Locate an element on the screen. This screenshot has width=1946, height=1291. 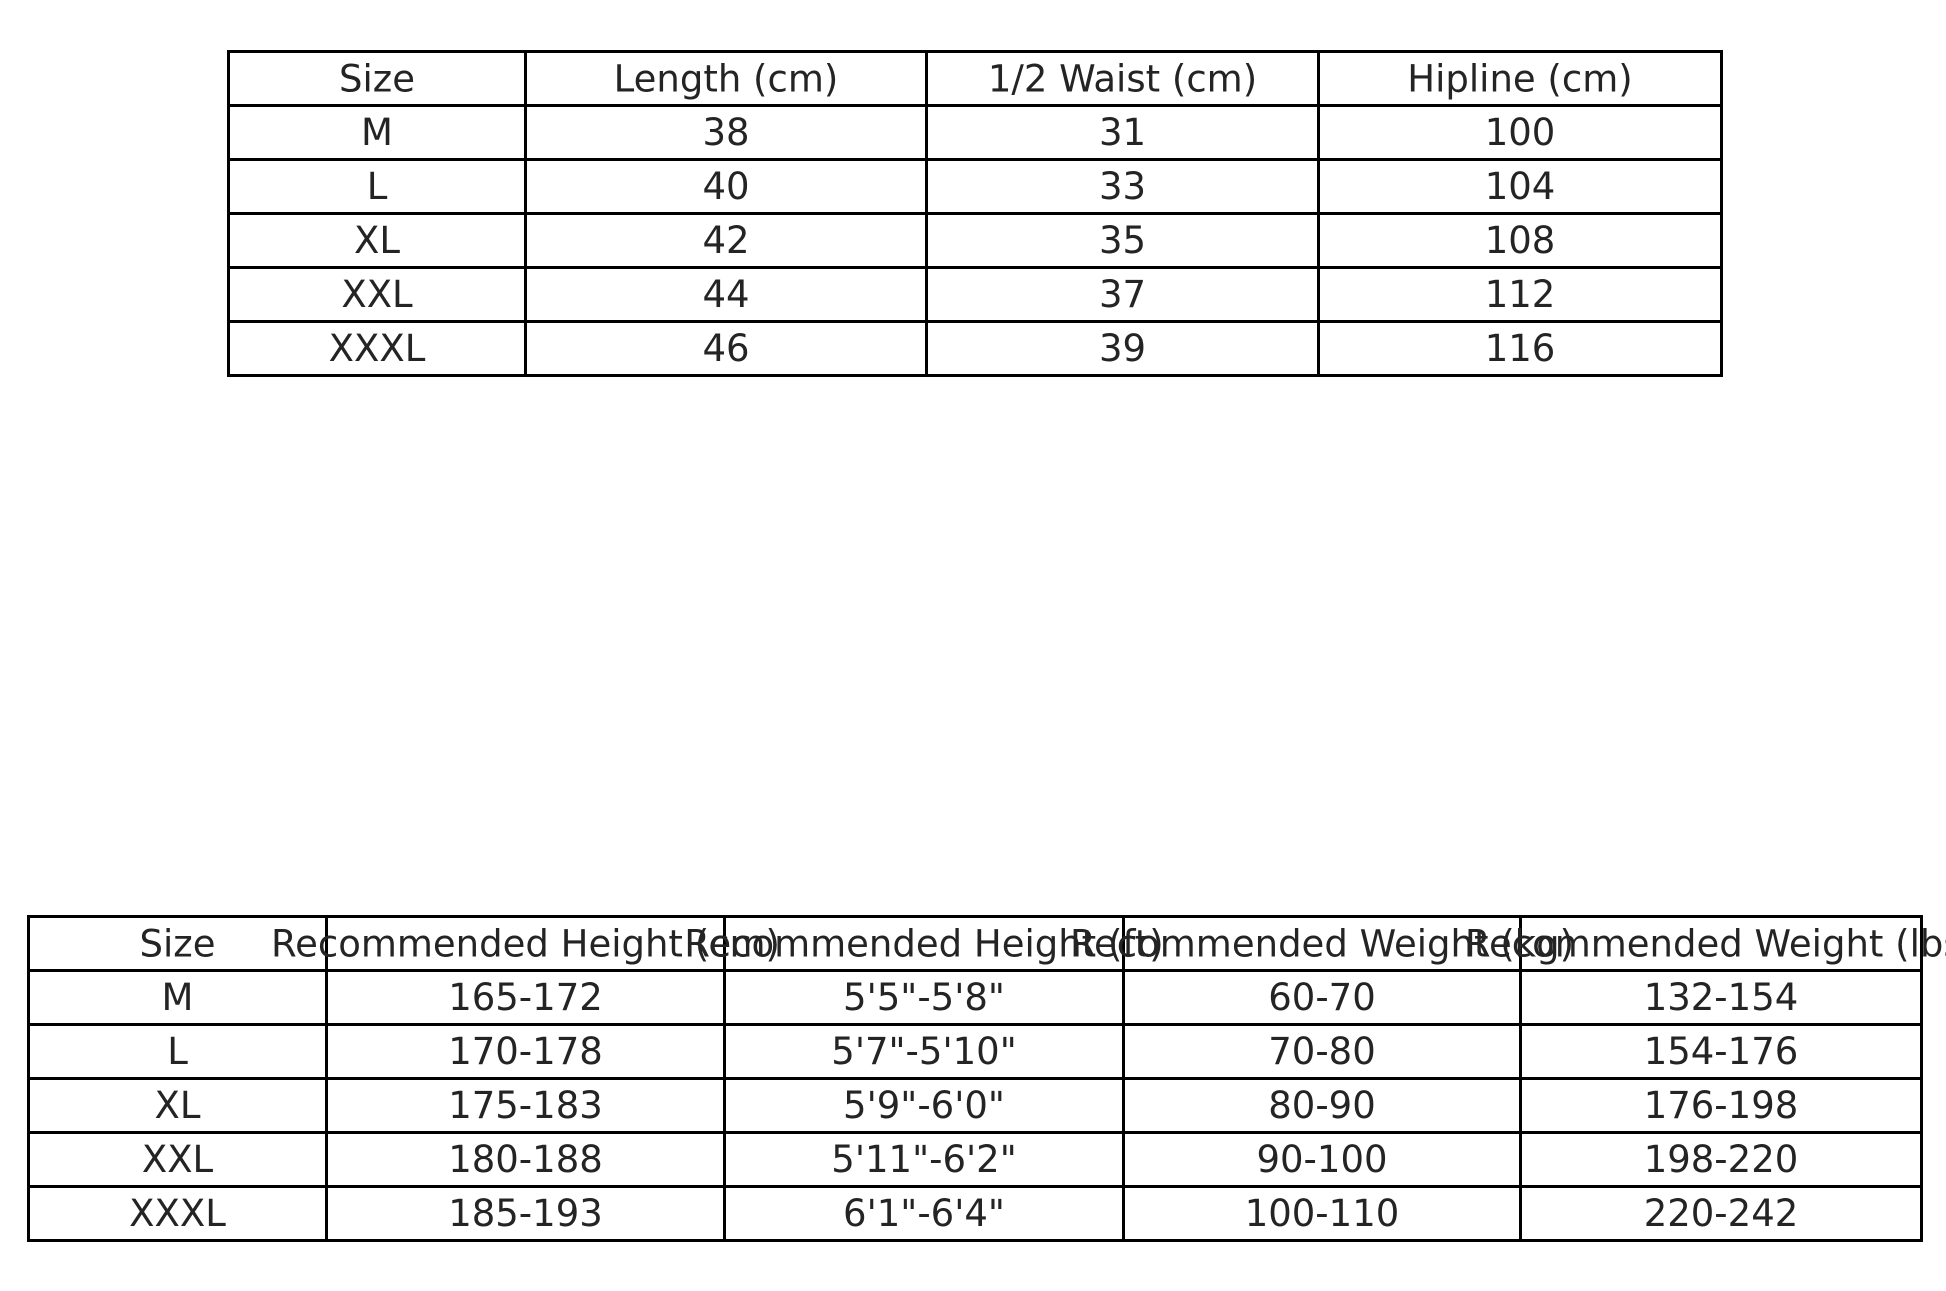
fit_table-row: L 170-178 5'7"-5'10" 70-80 154-176 is located at coordinates (975, 1051).